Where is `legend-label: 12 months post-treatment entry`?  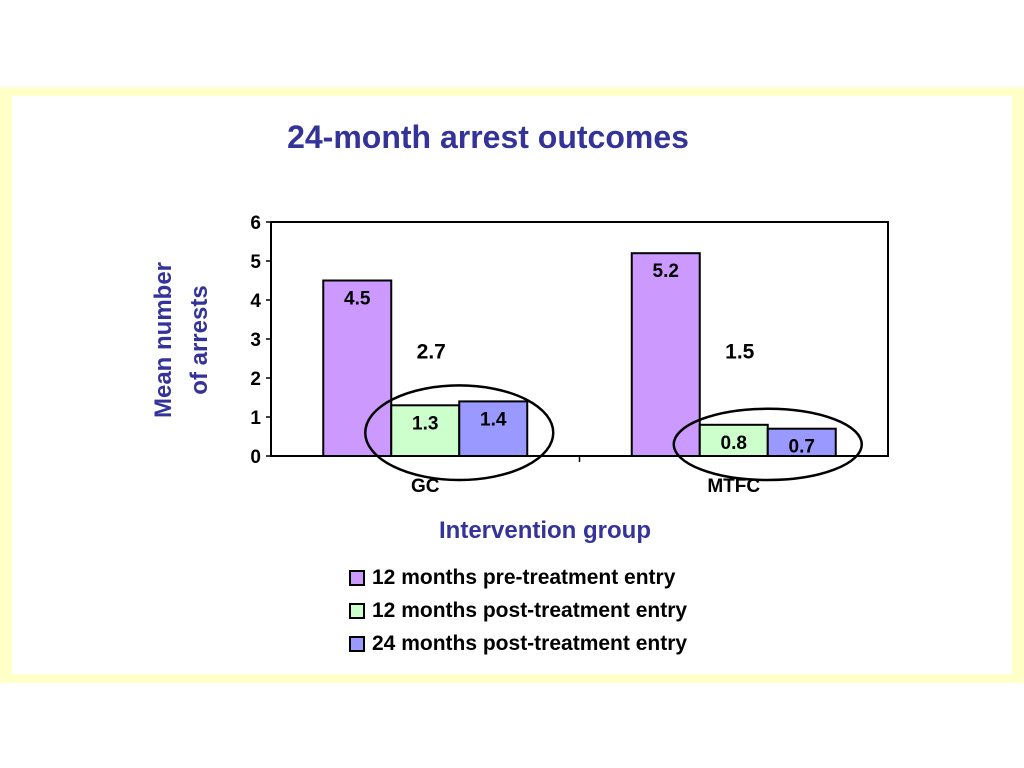 legend-label: 12 months post-treatment entry is located at coordinates (530, 610).